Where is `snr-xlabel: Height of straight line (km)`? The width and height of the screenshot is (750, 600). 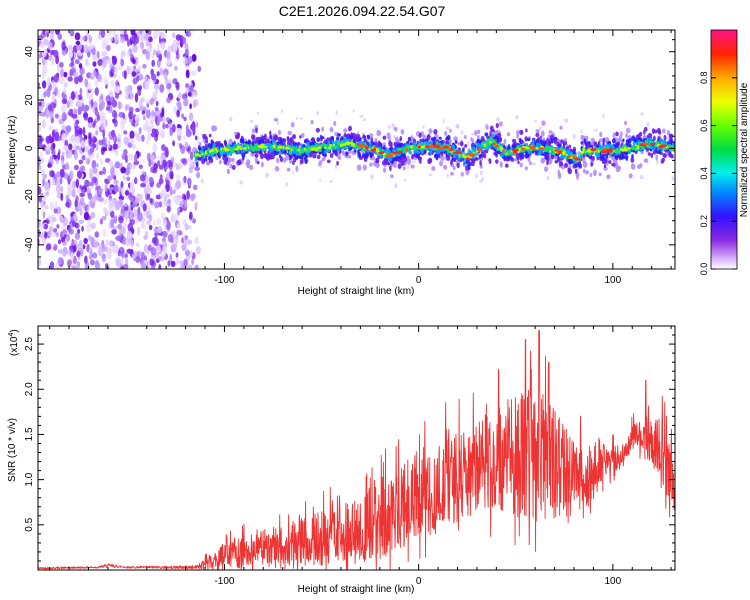
snr-xlabel: Height of straight line (km) is located at coordinates (356, 589).